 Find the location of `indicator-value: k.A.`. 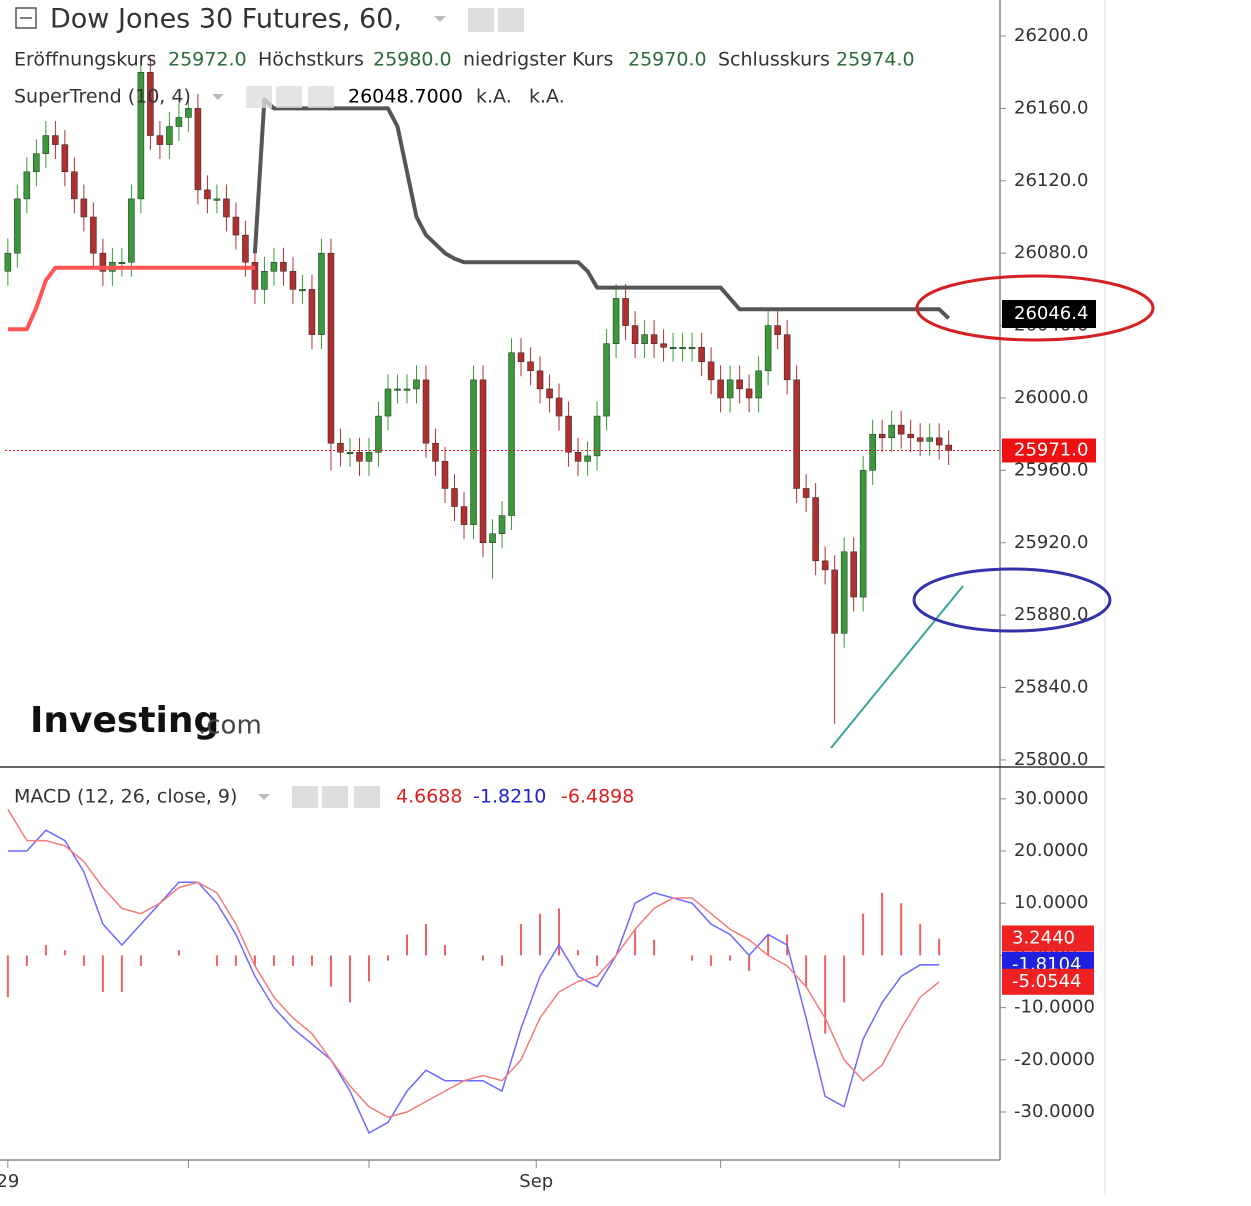

indicator-value: k.A. is located at coordinates (547, 97).